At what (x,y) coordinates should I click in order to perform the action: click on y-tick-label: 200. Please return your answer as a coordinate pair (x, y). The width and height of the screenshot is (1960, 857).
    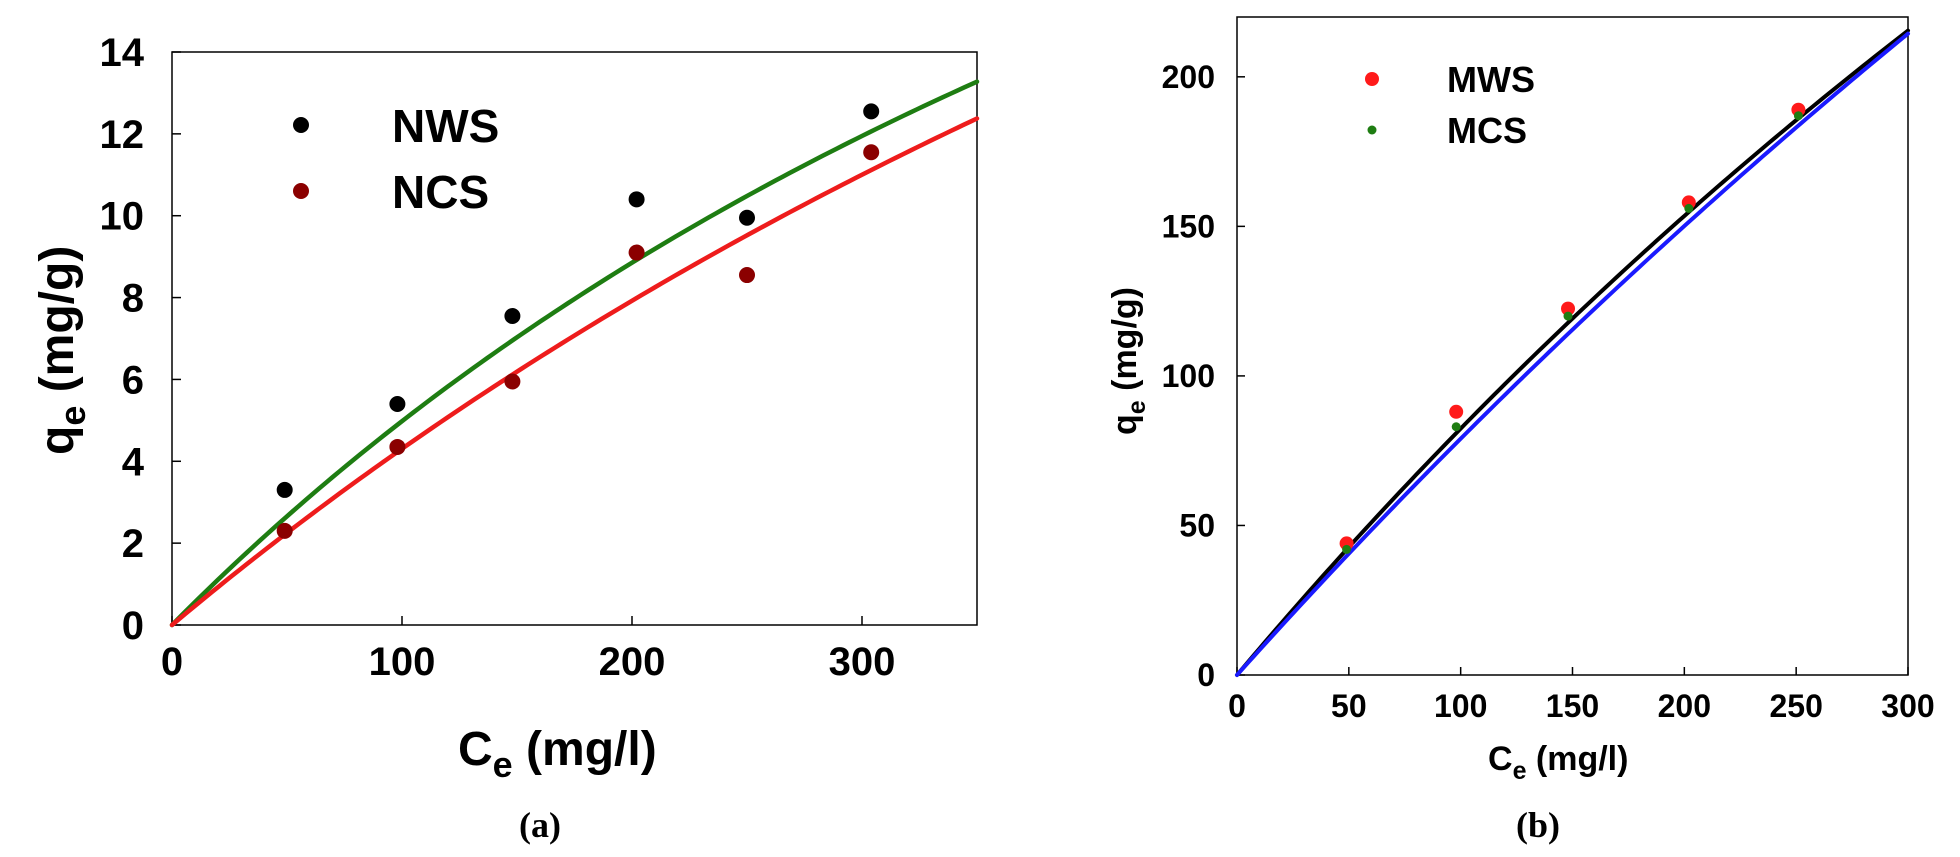
    Looking at the image, I should click on (1188, 77).